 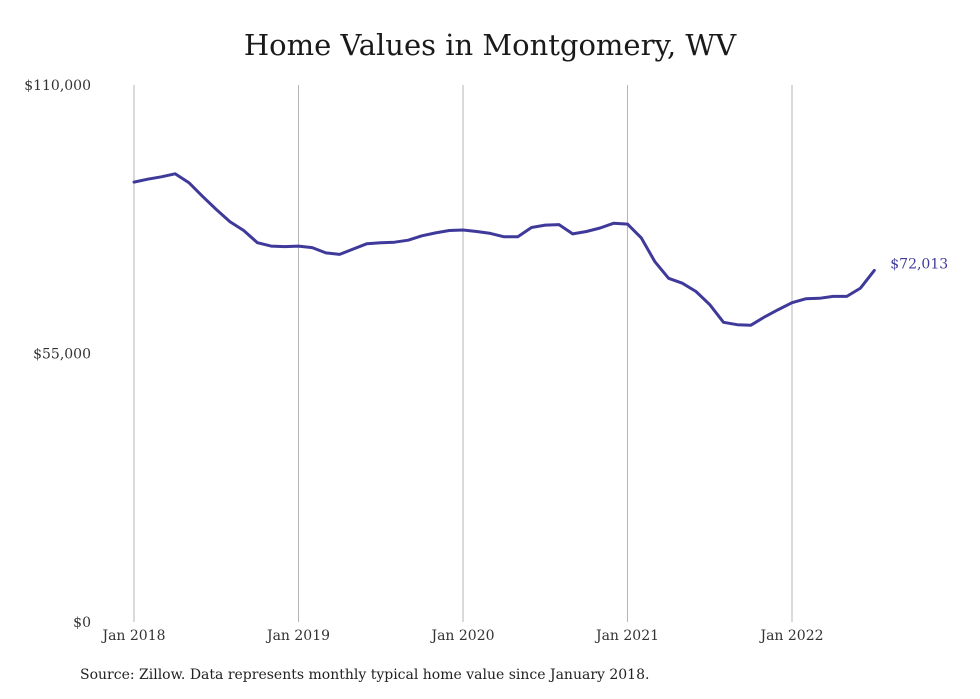 What do you see at coordinates (57, 86) in the screenshot?
I see `y-tick-label: $110,000` at bounding box center [57, 86].